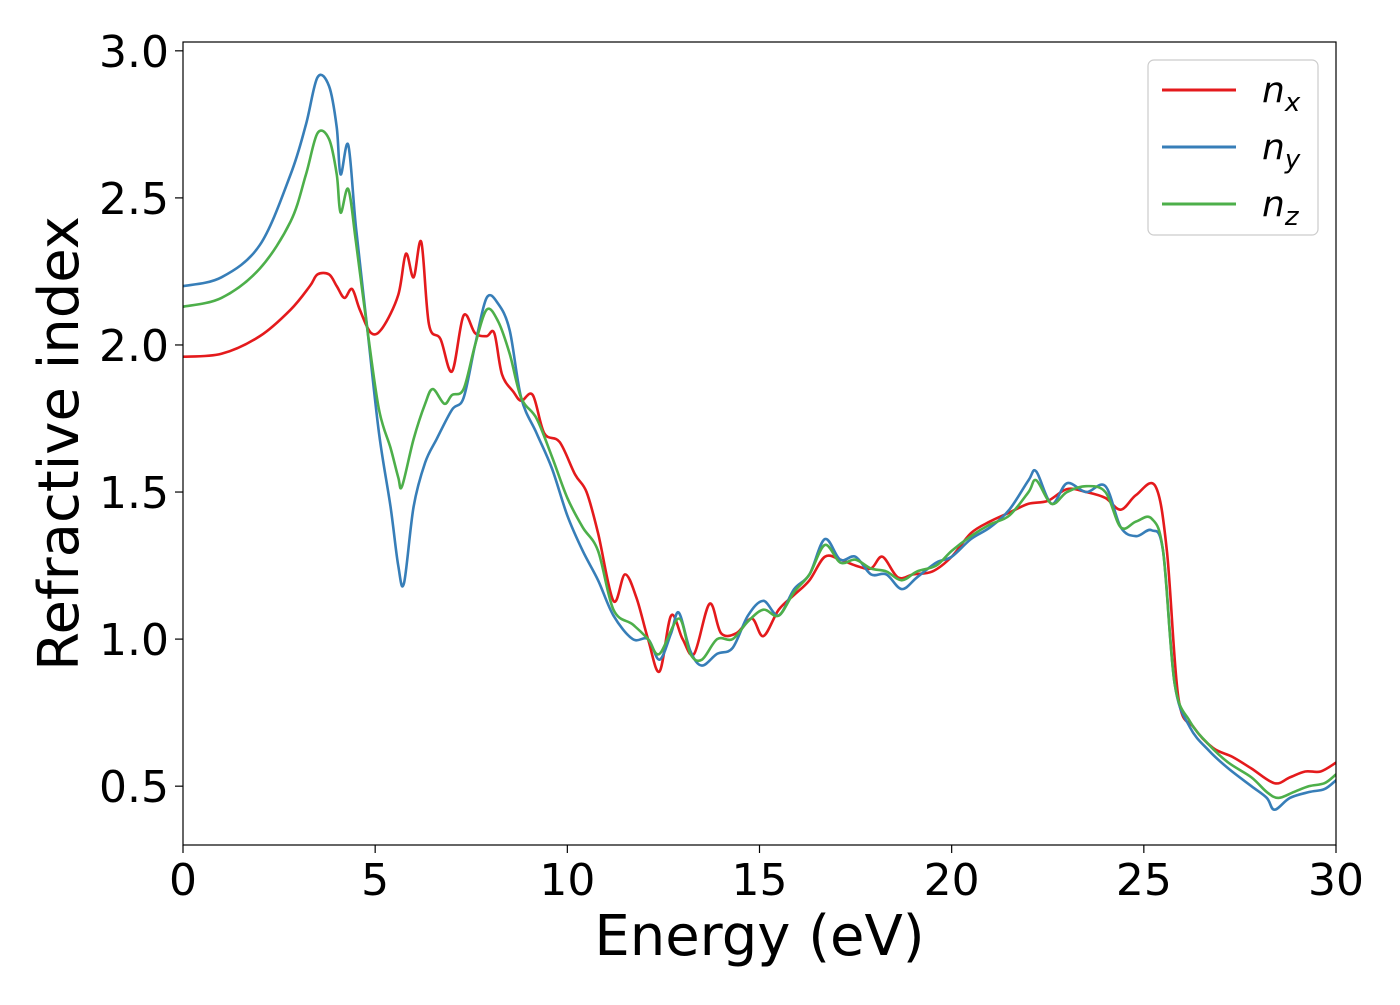  What do you see at coordinates (375, 880) in the screenshot?
I see `x-tick-label: 5` at bounding box center [375, 880].